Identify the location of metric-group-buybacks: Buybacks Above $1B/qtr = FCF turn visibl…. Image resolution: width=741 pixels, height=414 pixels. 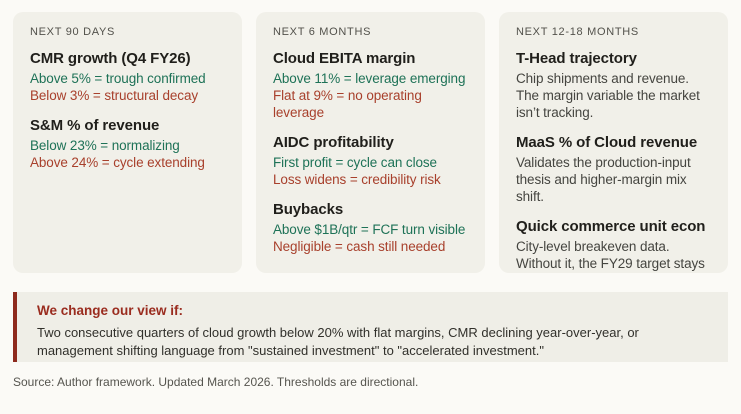
(370, 228).